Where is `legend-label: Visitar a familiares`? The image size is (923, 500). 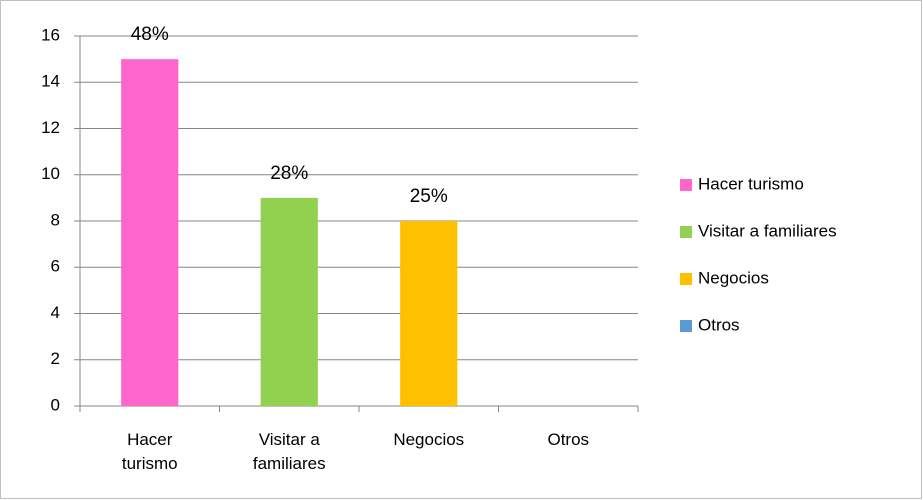 legend-label: Visitar a familiares is located at coordinates (767, 230).